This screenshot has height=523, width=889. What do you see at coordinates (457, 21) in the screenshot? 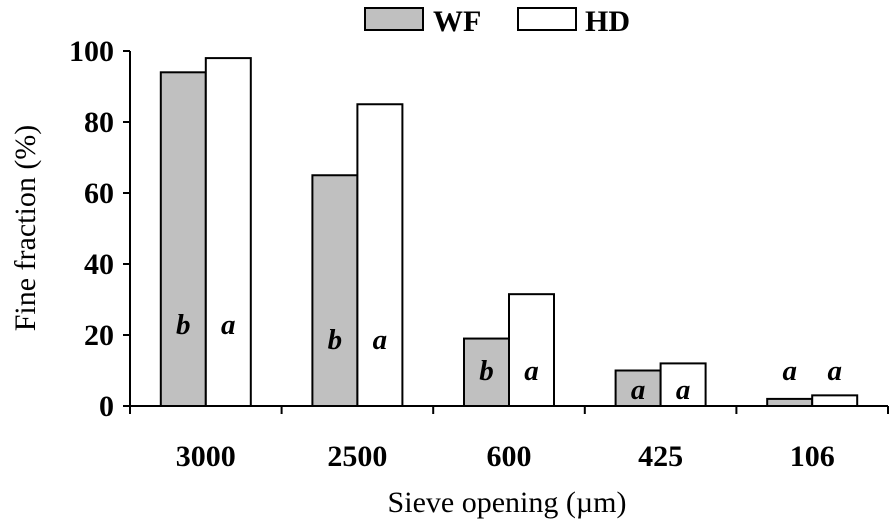
I see `legend-label-wf: WF` at bounding box center [457, 21].